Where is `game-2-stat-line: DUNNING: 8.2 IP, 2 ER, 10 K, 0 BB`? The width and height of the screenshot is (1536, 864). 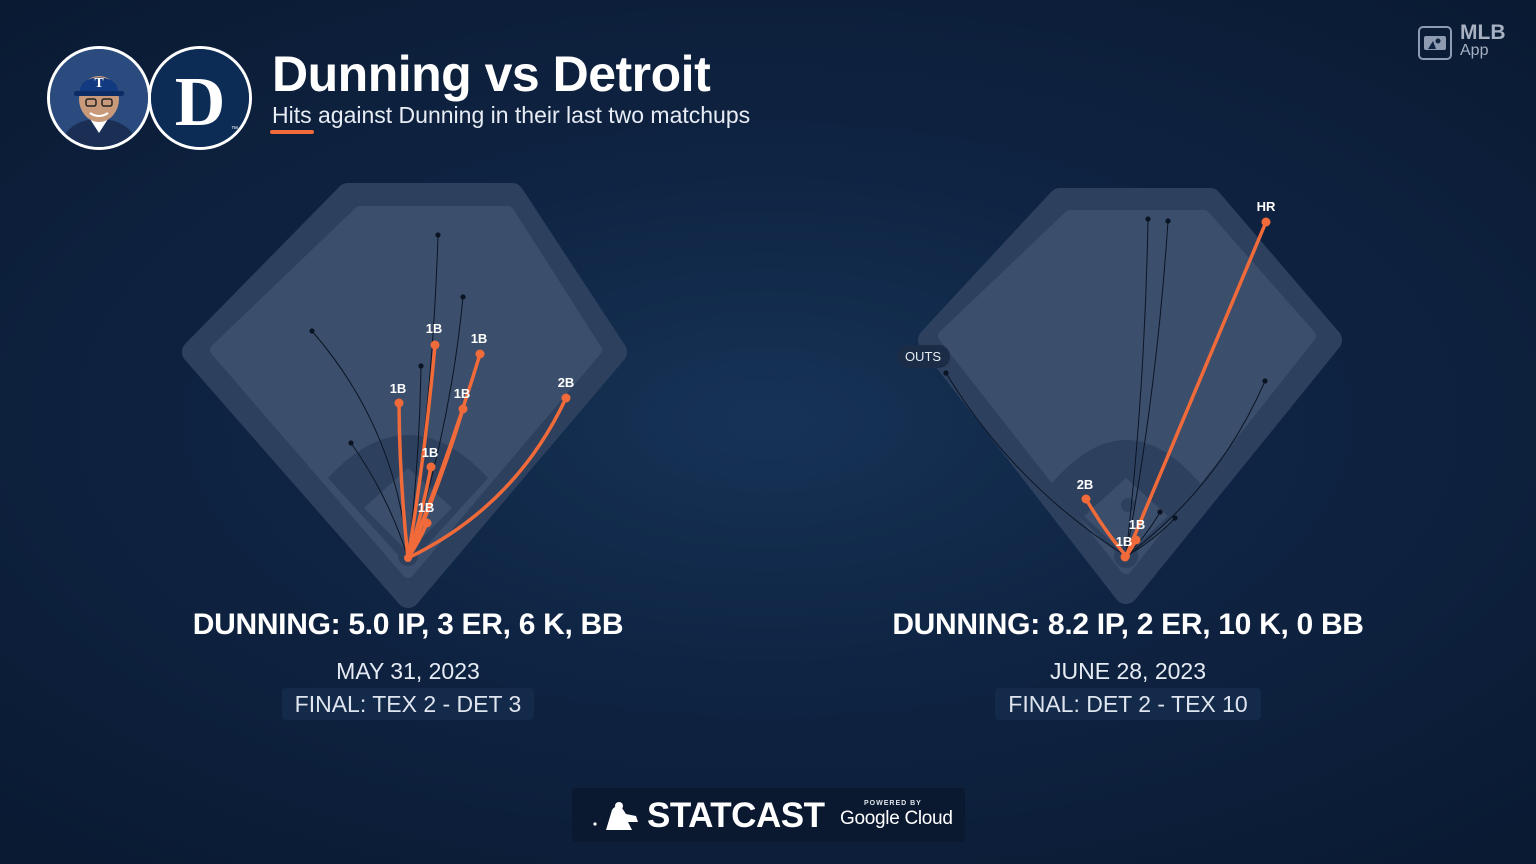 game-2-stat-line: DUNNING: 8.2 IP, 2 ER, 10 K, 0 BB is located at coordinates (1128, 624).